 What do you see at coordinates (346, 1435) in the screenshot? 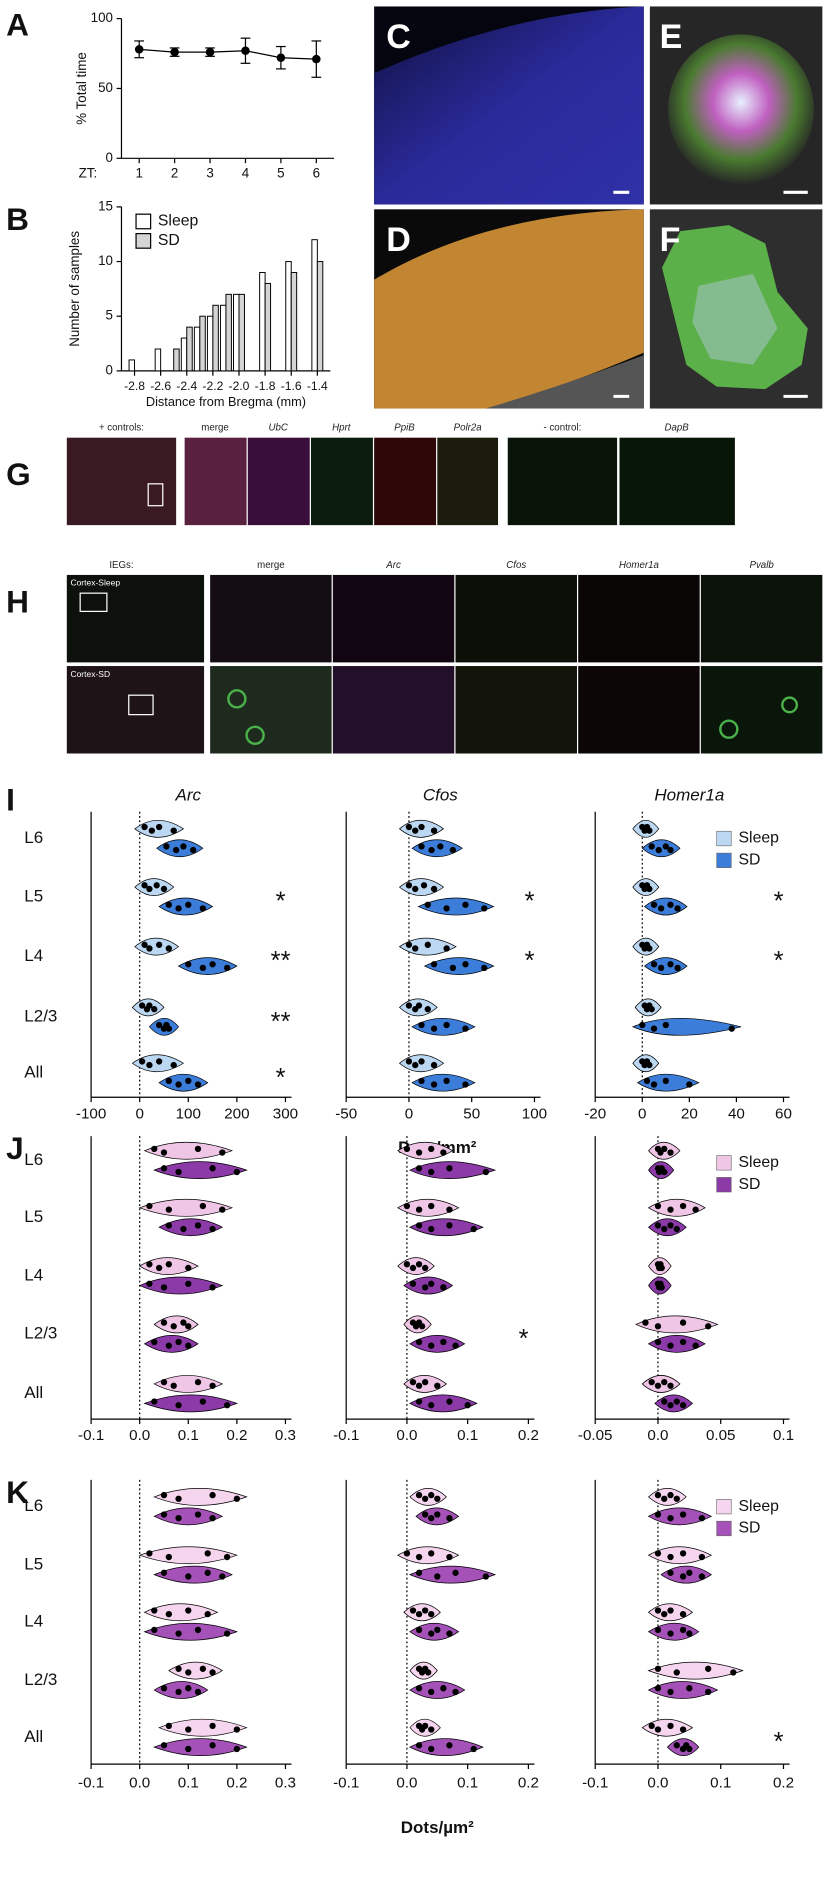
I see `x-tick-label: -0.1` at bounding box center [346, 1435].